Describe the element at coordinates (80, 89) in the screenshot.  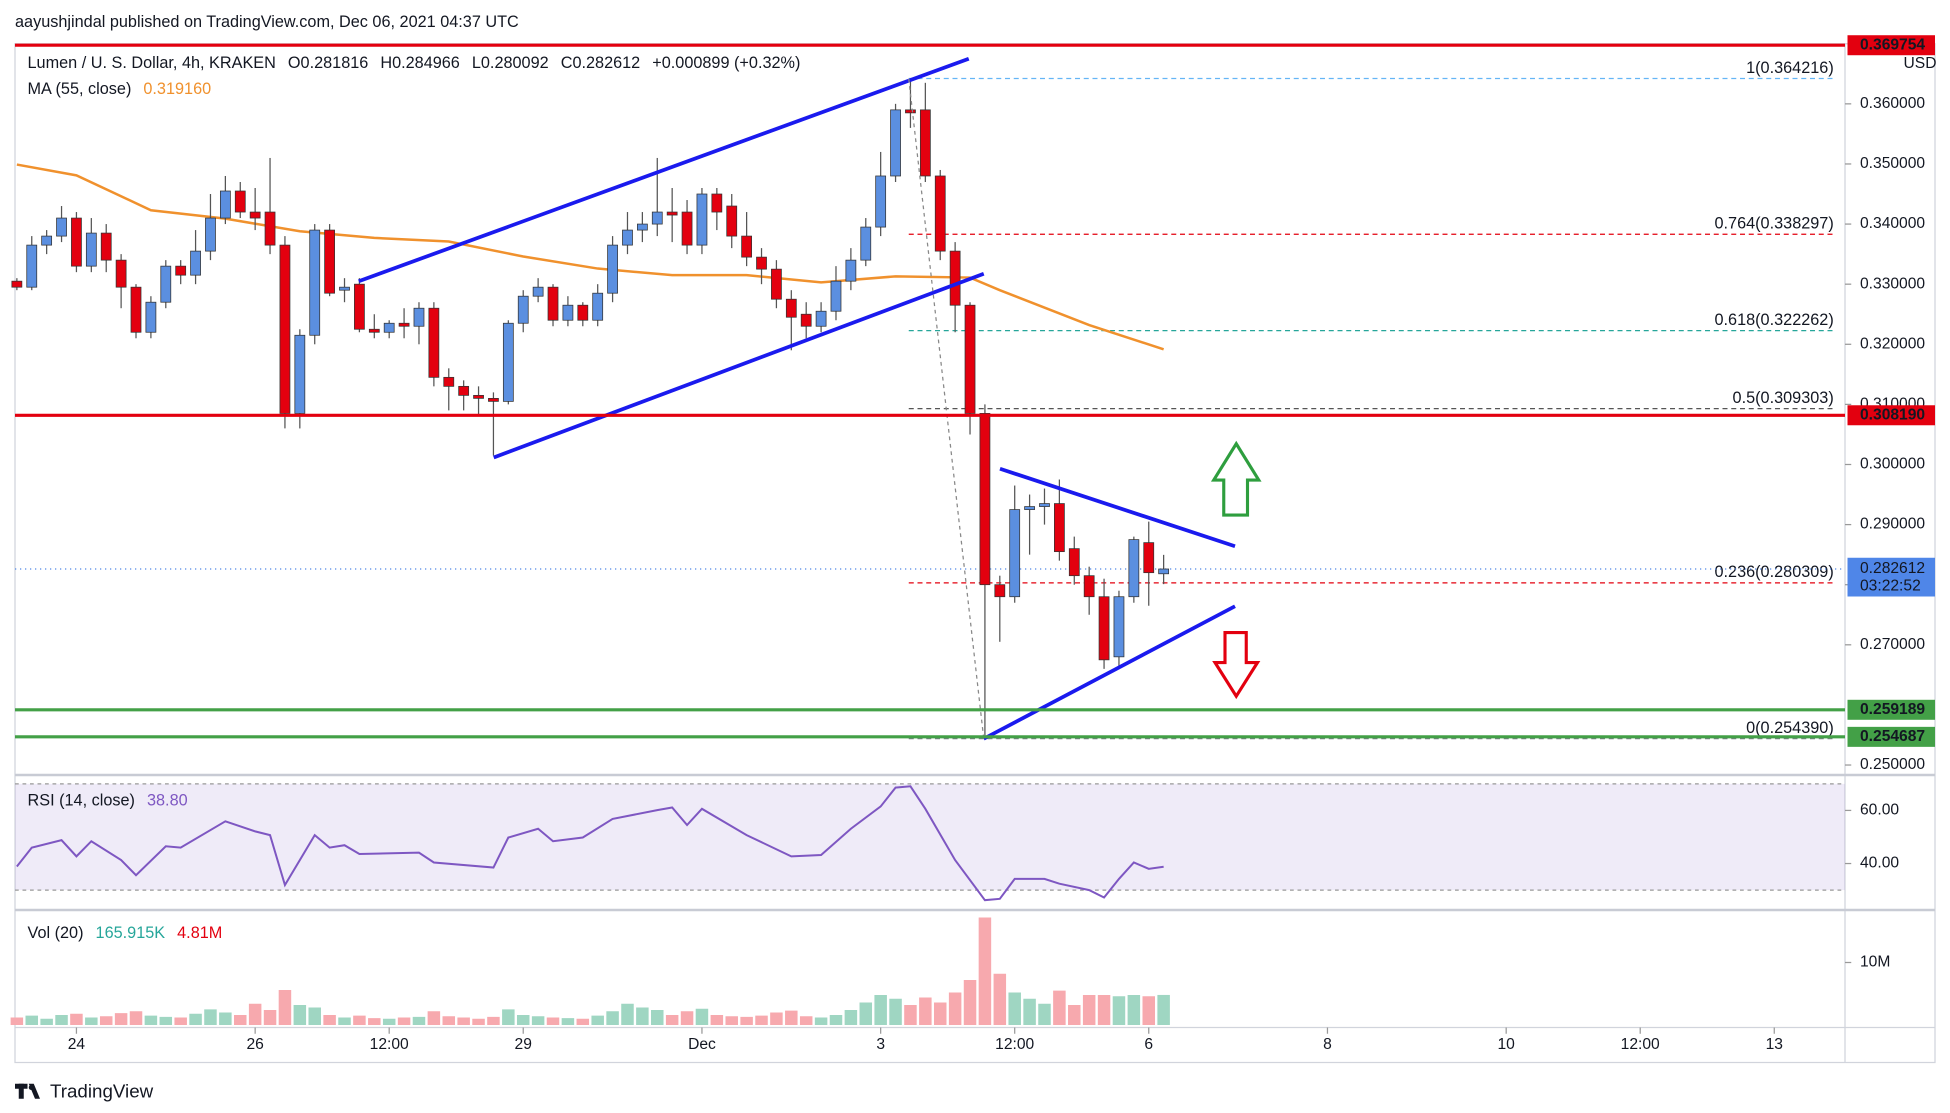
I see `ma-name: MA (55, close)` at that location.